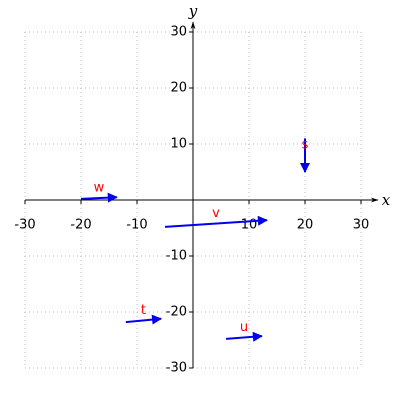 The width and height of the screenshot is (400, 400). Describe the element at coordinates (99, 188) in the screenshot. I see `vector-label: w` at that location.